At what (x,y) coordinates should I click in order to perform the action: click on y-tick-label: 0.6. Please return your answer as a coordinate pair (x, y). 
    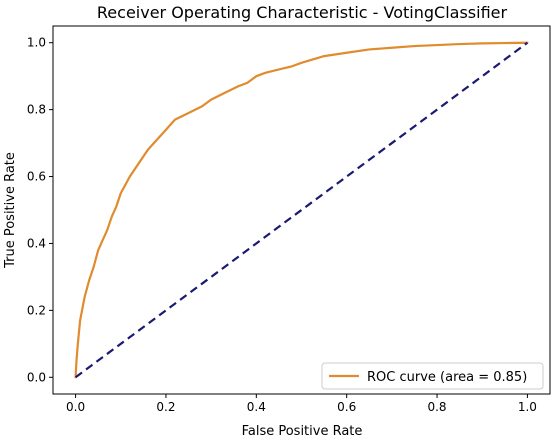
    Looking at the image, I should click on (36, 177).